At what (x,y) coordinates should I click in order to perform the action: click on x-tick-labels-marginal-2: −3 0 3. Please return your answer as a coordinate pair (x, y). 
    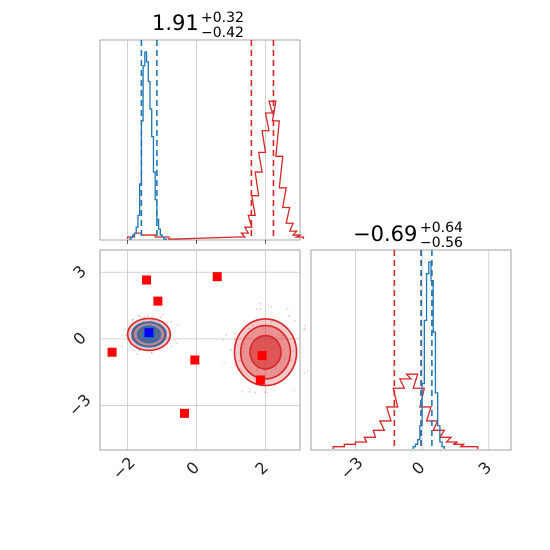
    Looking at the image, I should click on (415, 468).